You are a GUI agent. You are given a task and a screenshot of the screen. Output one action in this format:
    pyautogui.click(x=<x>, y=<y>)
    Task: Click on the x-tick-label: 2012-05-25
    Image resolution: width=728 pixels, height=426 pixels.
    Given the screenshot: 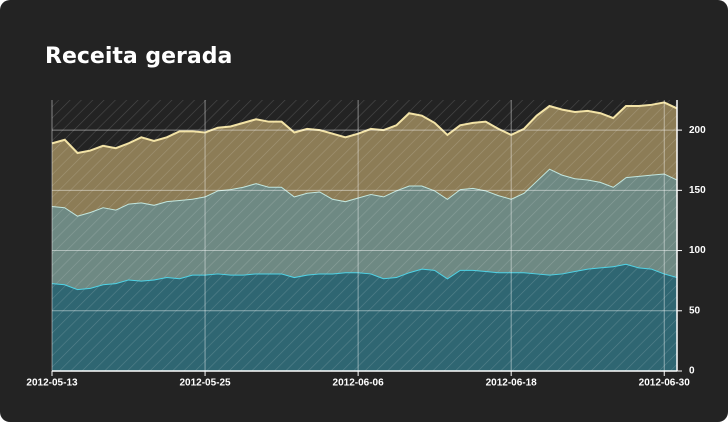 What is the action you would take?
    pyautogui.click(x=205, y=383)
    